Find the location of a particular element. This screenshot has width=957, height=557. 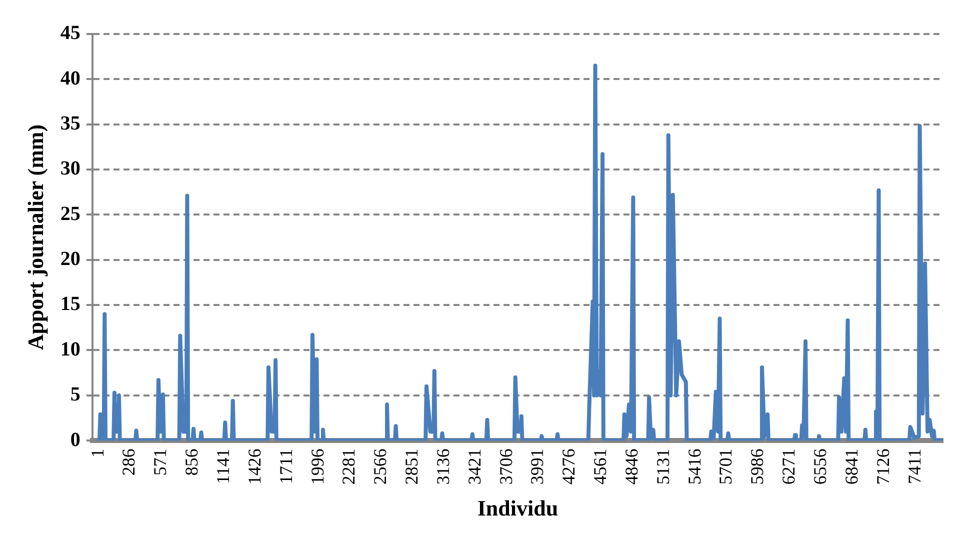

x-tick-label: 5701 is located at coordinates (726, 466).